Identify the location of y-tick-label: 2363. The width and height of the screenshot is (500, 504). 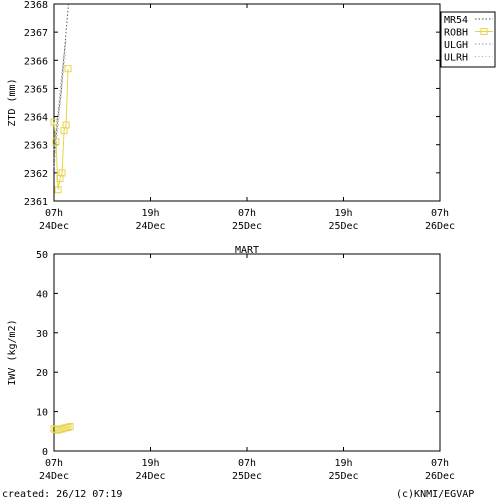
(36, 146).